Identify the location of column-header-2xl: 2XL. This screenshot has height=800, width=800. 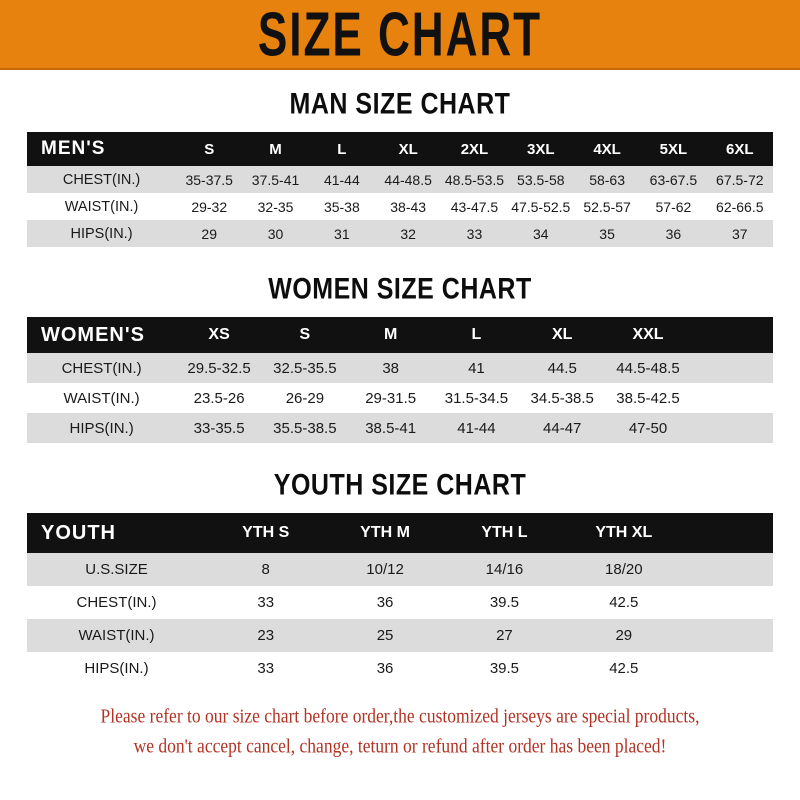
(474, 149).